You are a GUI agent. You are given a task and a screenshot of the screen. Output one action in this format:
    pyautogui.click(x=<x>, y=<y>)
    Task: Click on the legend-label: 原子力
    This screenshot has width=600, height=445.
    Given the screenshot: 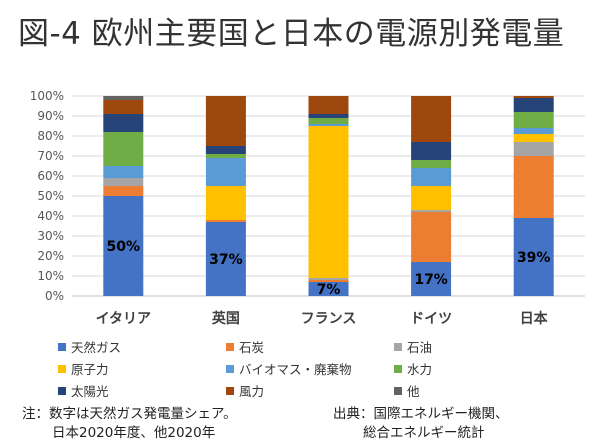 What is the action you would take?
    pyautogui.click(x=90, y=369)
    